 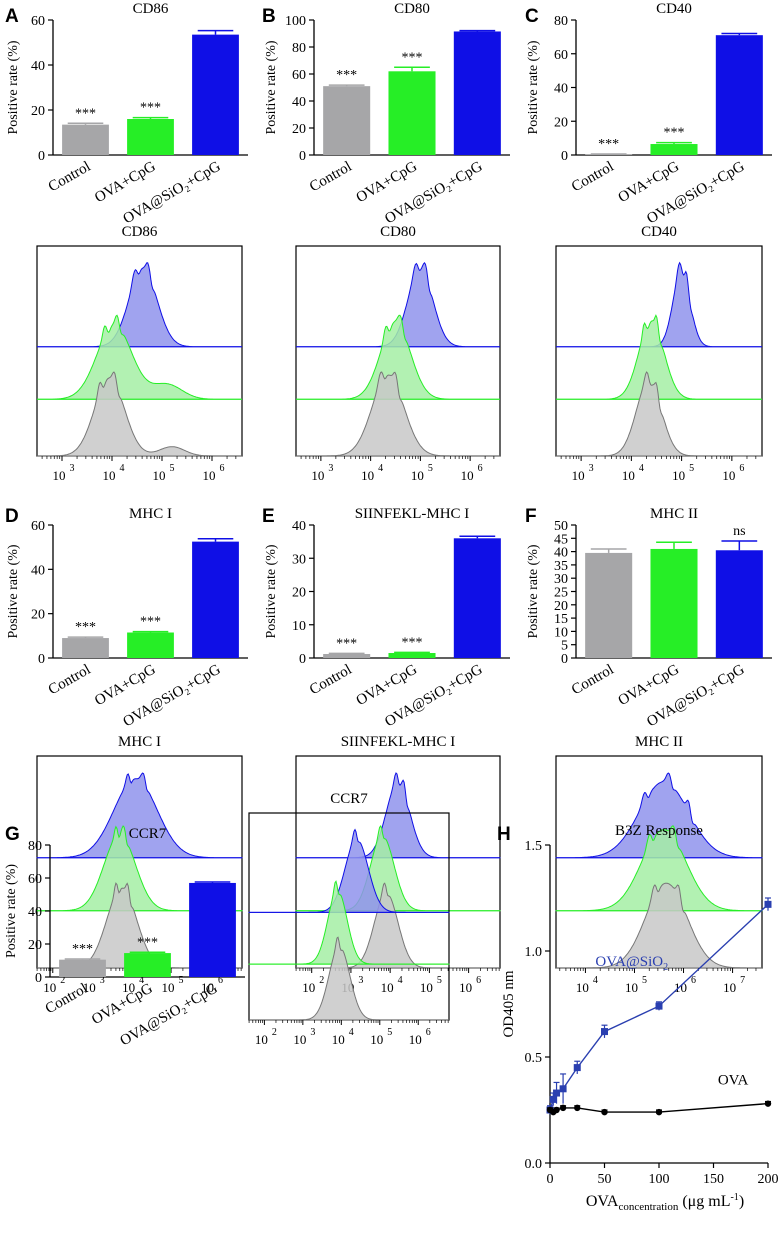 What do you see at coordinates (561, 632) in the screenshot?
I see `y-tick-label: 10` at bounding box center [561, 632].